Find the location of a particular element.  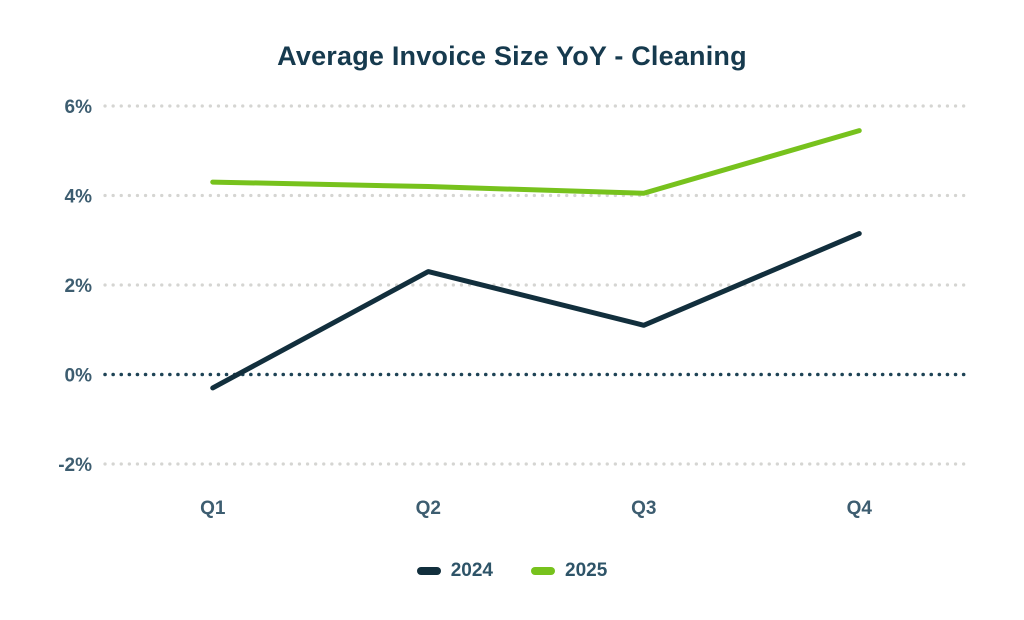

x-tick-label: Q4 is located at coordinates (860, 508).